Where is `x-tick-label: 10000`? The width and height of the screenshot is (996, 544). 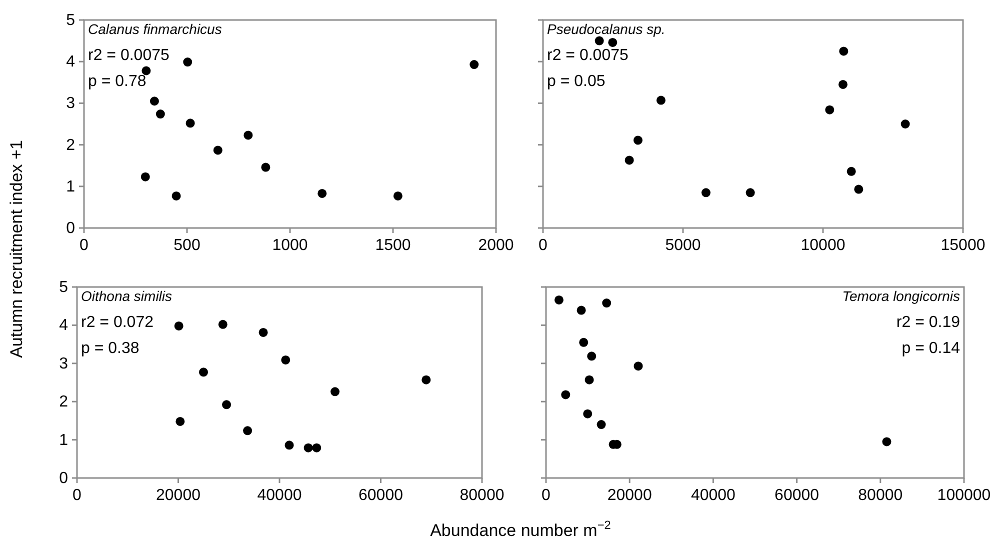
x-tick-label: 10000 is located at coordinates (823, 245).